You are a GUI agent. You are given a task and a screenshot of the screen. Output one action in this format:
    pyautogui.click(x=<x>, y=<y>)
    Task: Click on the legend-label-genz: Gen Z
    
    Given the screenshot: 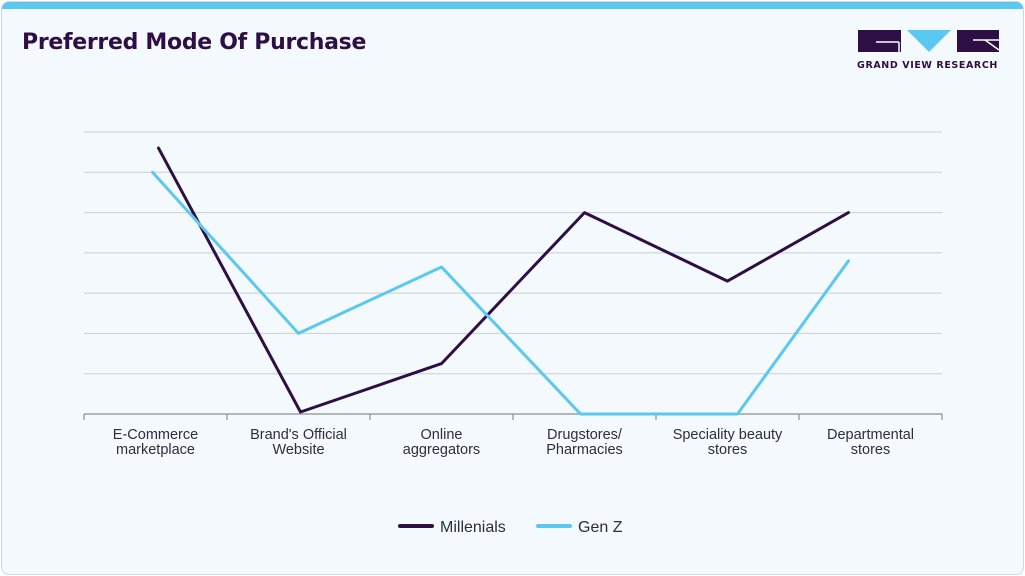 What is the action you would take?
    pyautogui.click(x=600, y=527)
    